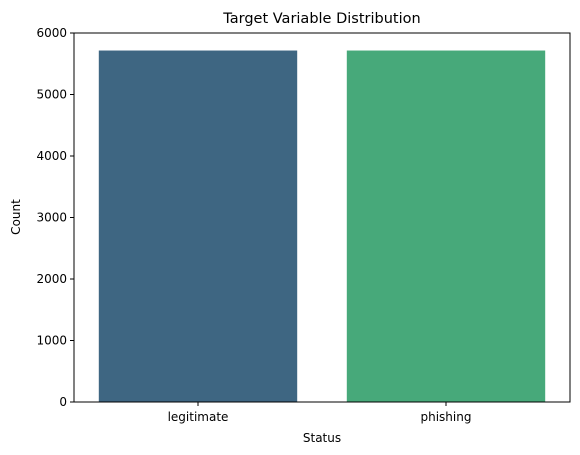  Describe the element at coordinates (63, 402) in the screenshot. I see `y-tick-label: 0` at that location.